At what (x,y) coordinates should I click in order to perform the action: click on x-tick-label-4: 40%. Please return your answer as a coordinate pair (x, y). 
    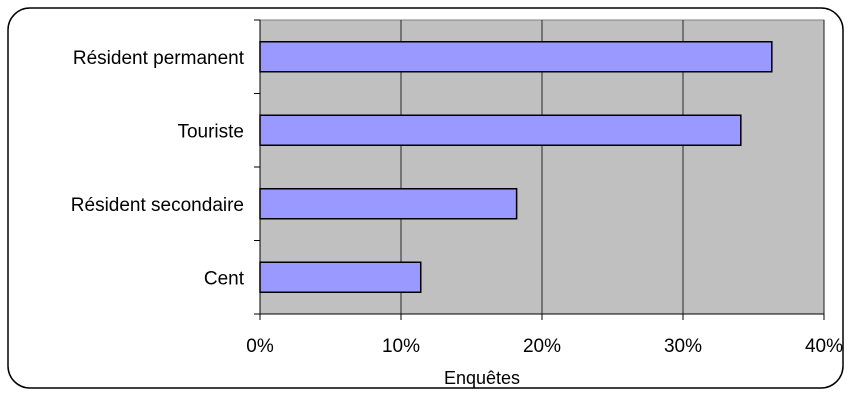
    Looking at the image, I should click on (824, 346).